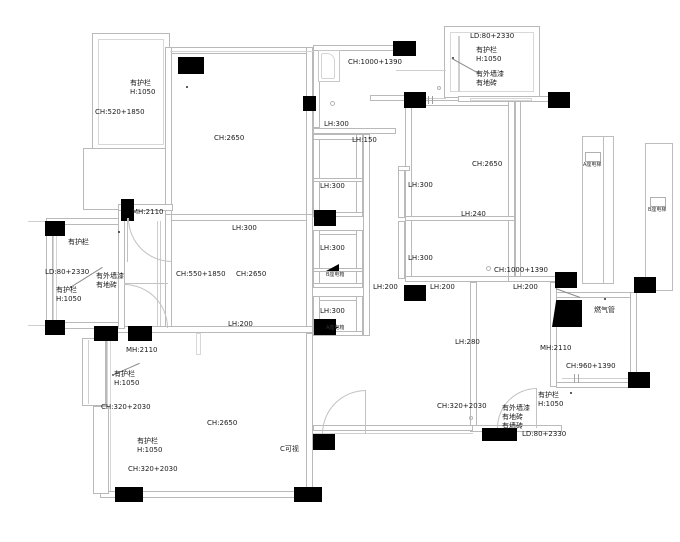 This screenshot has width=680, height=542. What do you see at coordinates (462, 406) in the screenshot?
I see `label-rightlower-ch-320: CH:320+2030` at bounding box center [462, 406].